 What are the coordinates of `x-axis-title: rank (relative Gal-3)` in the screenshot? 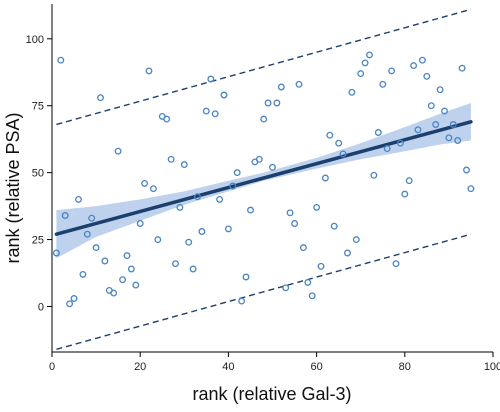 It's located at (271, 394).